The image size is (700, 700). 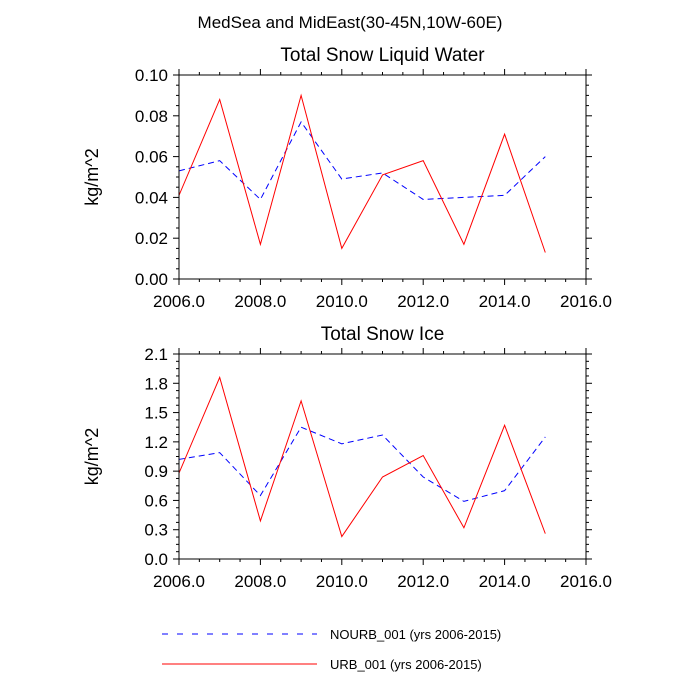 What do you see at coordinates (151, 197) in the screenshot?
I see `y-tick-label: 0.04` at bounding box center [151, 197].